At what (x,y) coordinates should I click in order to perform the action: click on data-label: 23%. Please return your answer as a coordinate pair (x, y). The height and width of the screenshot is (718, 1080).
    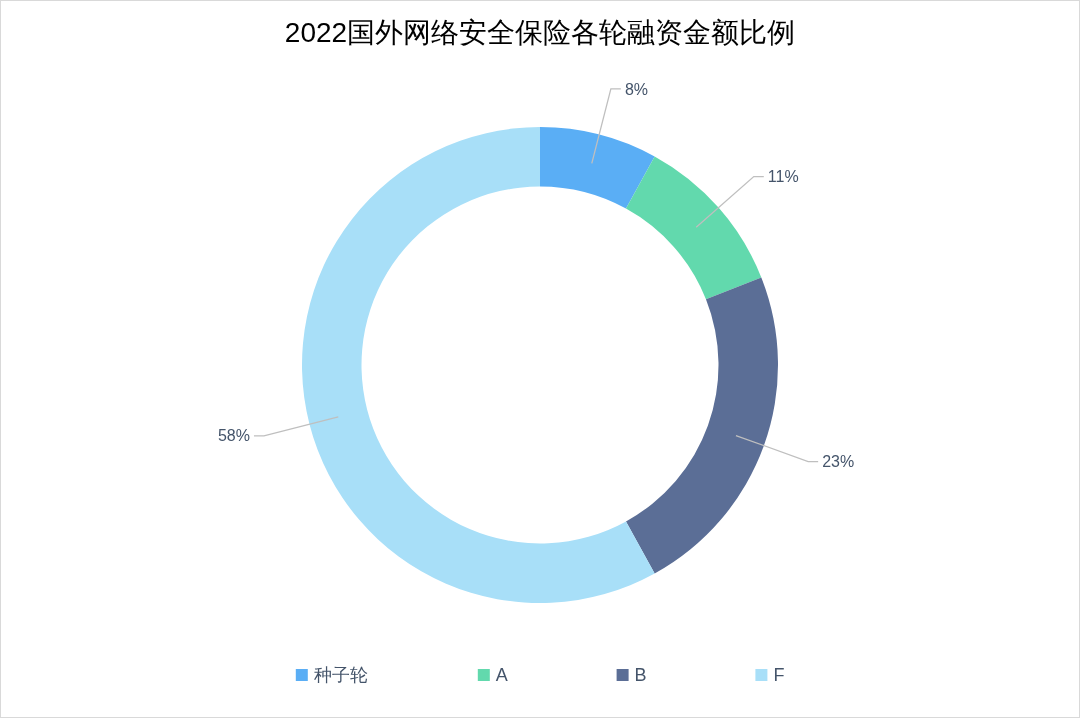
    Looking at the image, I should click on (838, 462).